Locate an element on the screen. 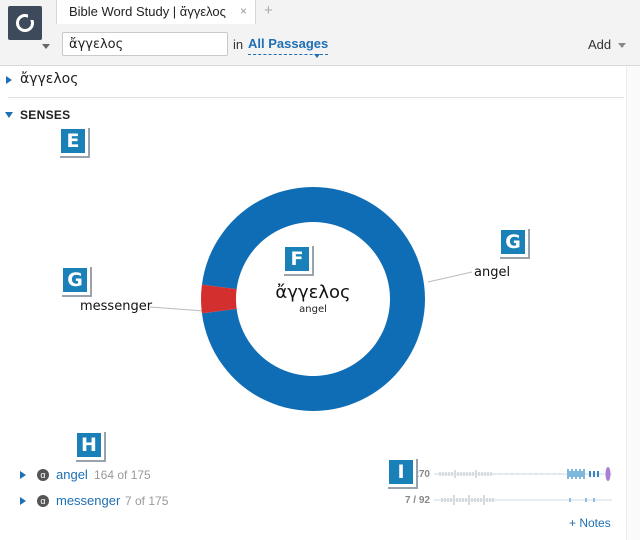 The width and height of the screenshot is (640, 540). sense-count: 164 of 175 is located at coordinates (122, 475).